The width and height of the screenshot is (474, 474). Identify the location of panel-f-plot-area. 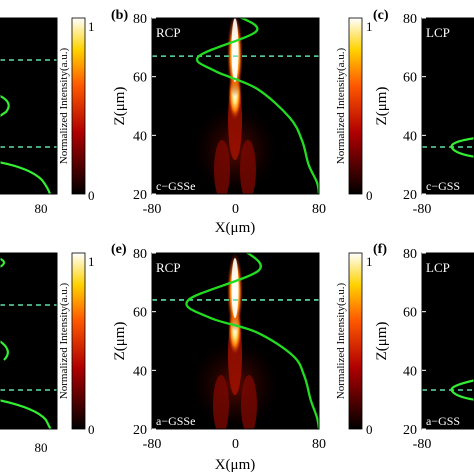
(448, 341).